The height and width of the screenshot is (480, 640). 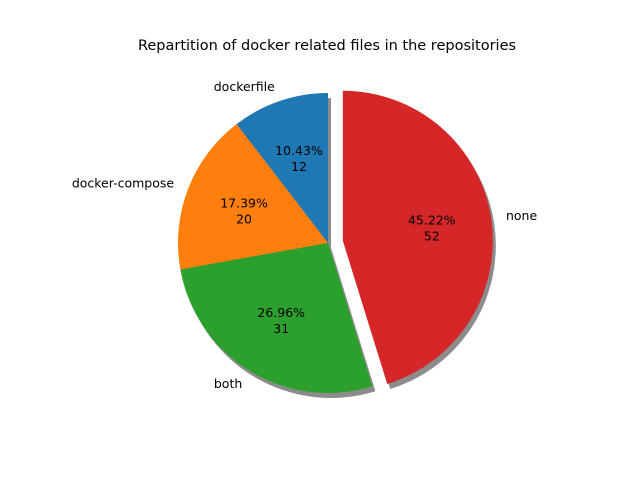 I want to click on slice-label-docker-compose: docker-compose, so click(x=123, y=183).